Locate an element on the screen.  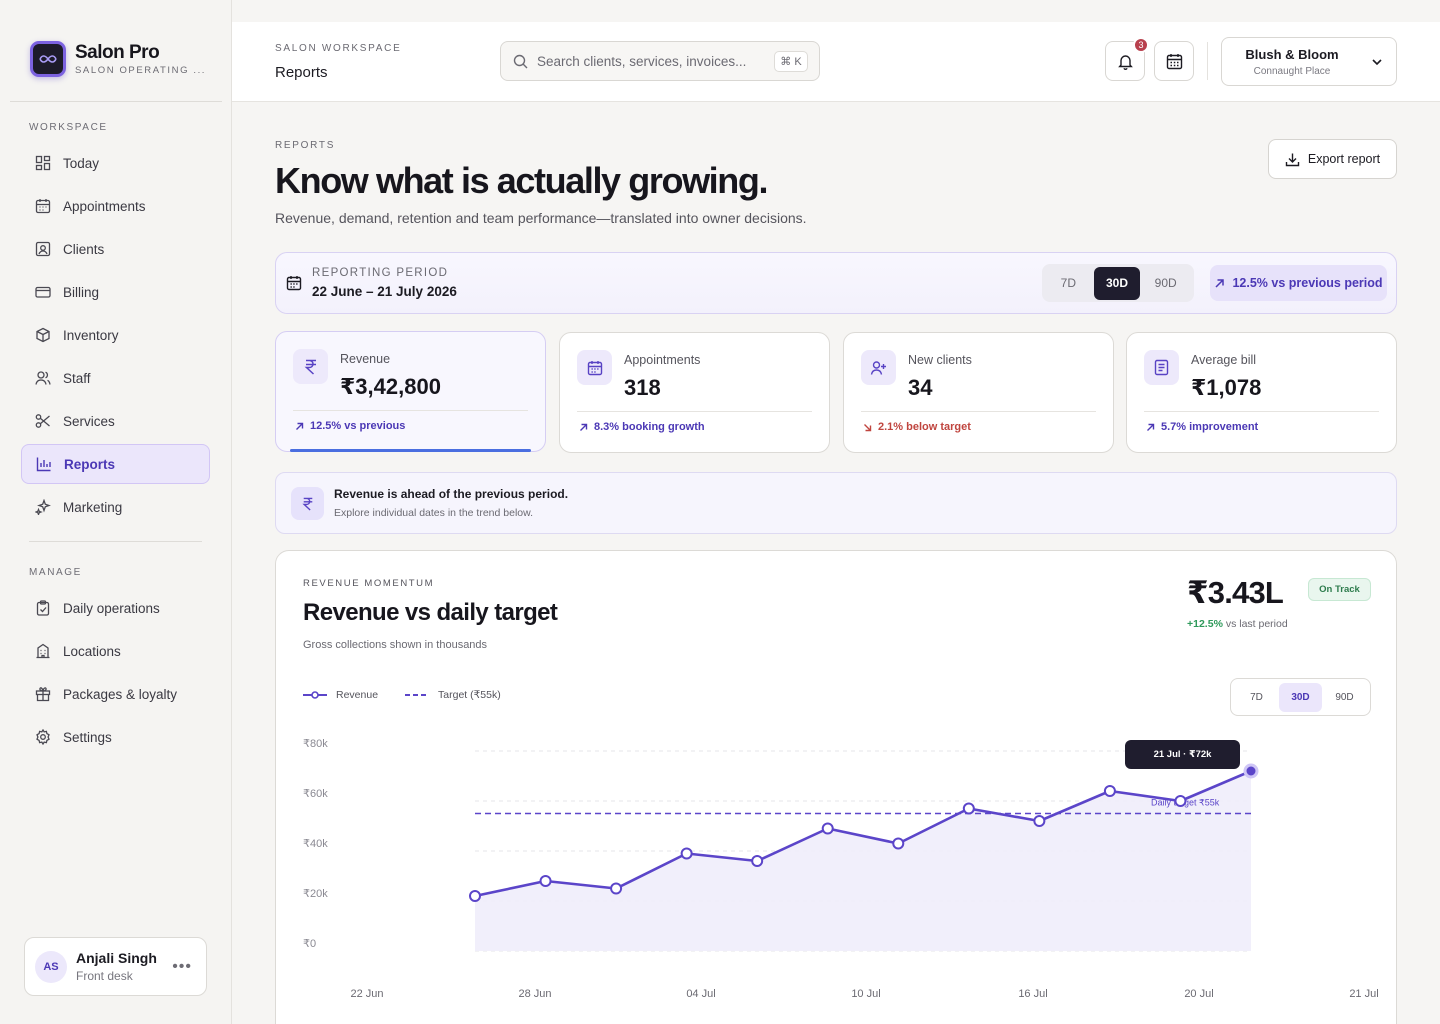
legend-target: Target (₹55k) is located at coordinates (453, 695).